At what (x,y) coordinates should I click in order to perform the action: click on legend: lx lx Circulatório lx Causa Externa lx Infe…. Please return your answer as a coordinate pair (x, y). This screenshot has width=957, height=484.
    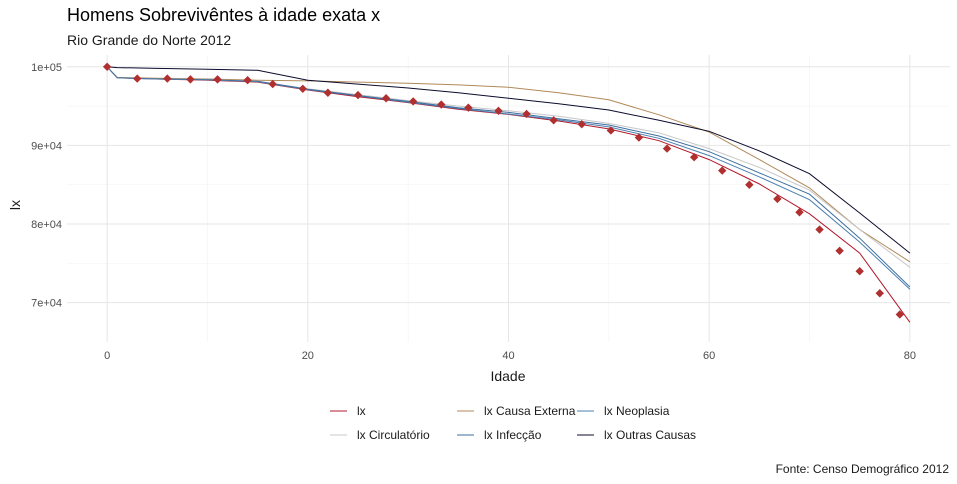
    Looking at the image, I should click on (513, 423).